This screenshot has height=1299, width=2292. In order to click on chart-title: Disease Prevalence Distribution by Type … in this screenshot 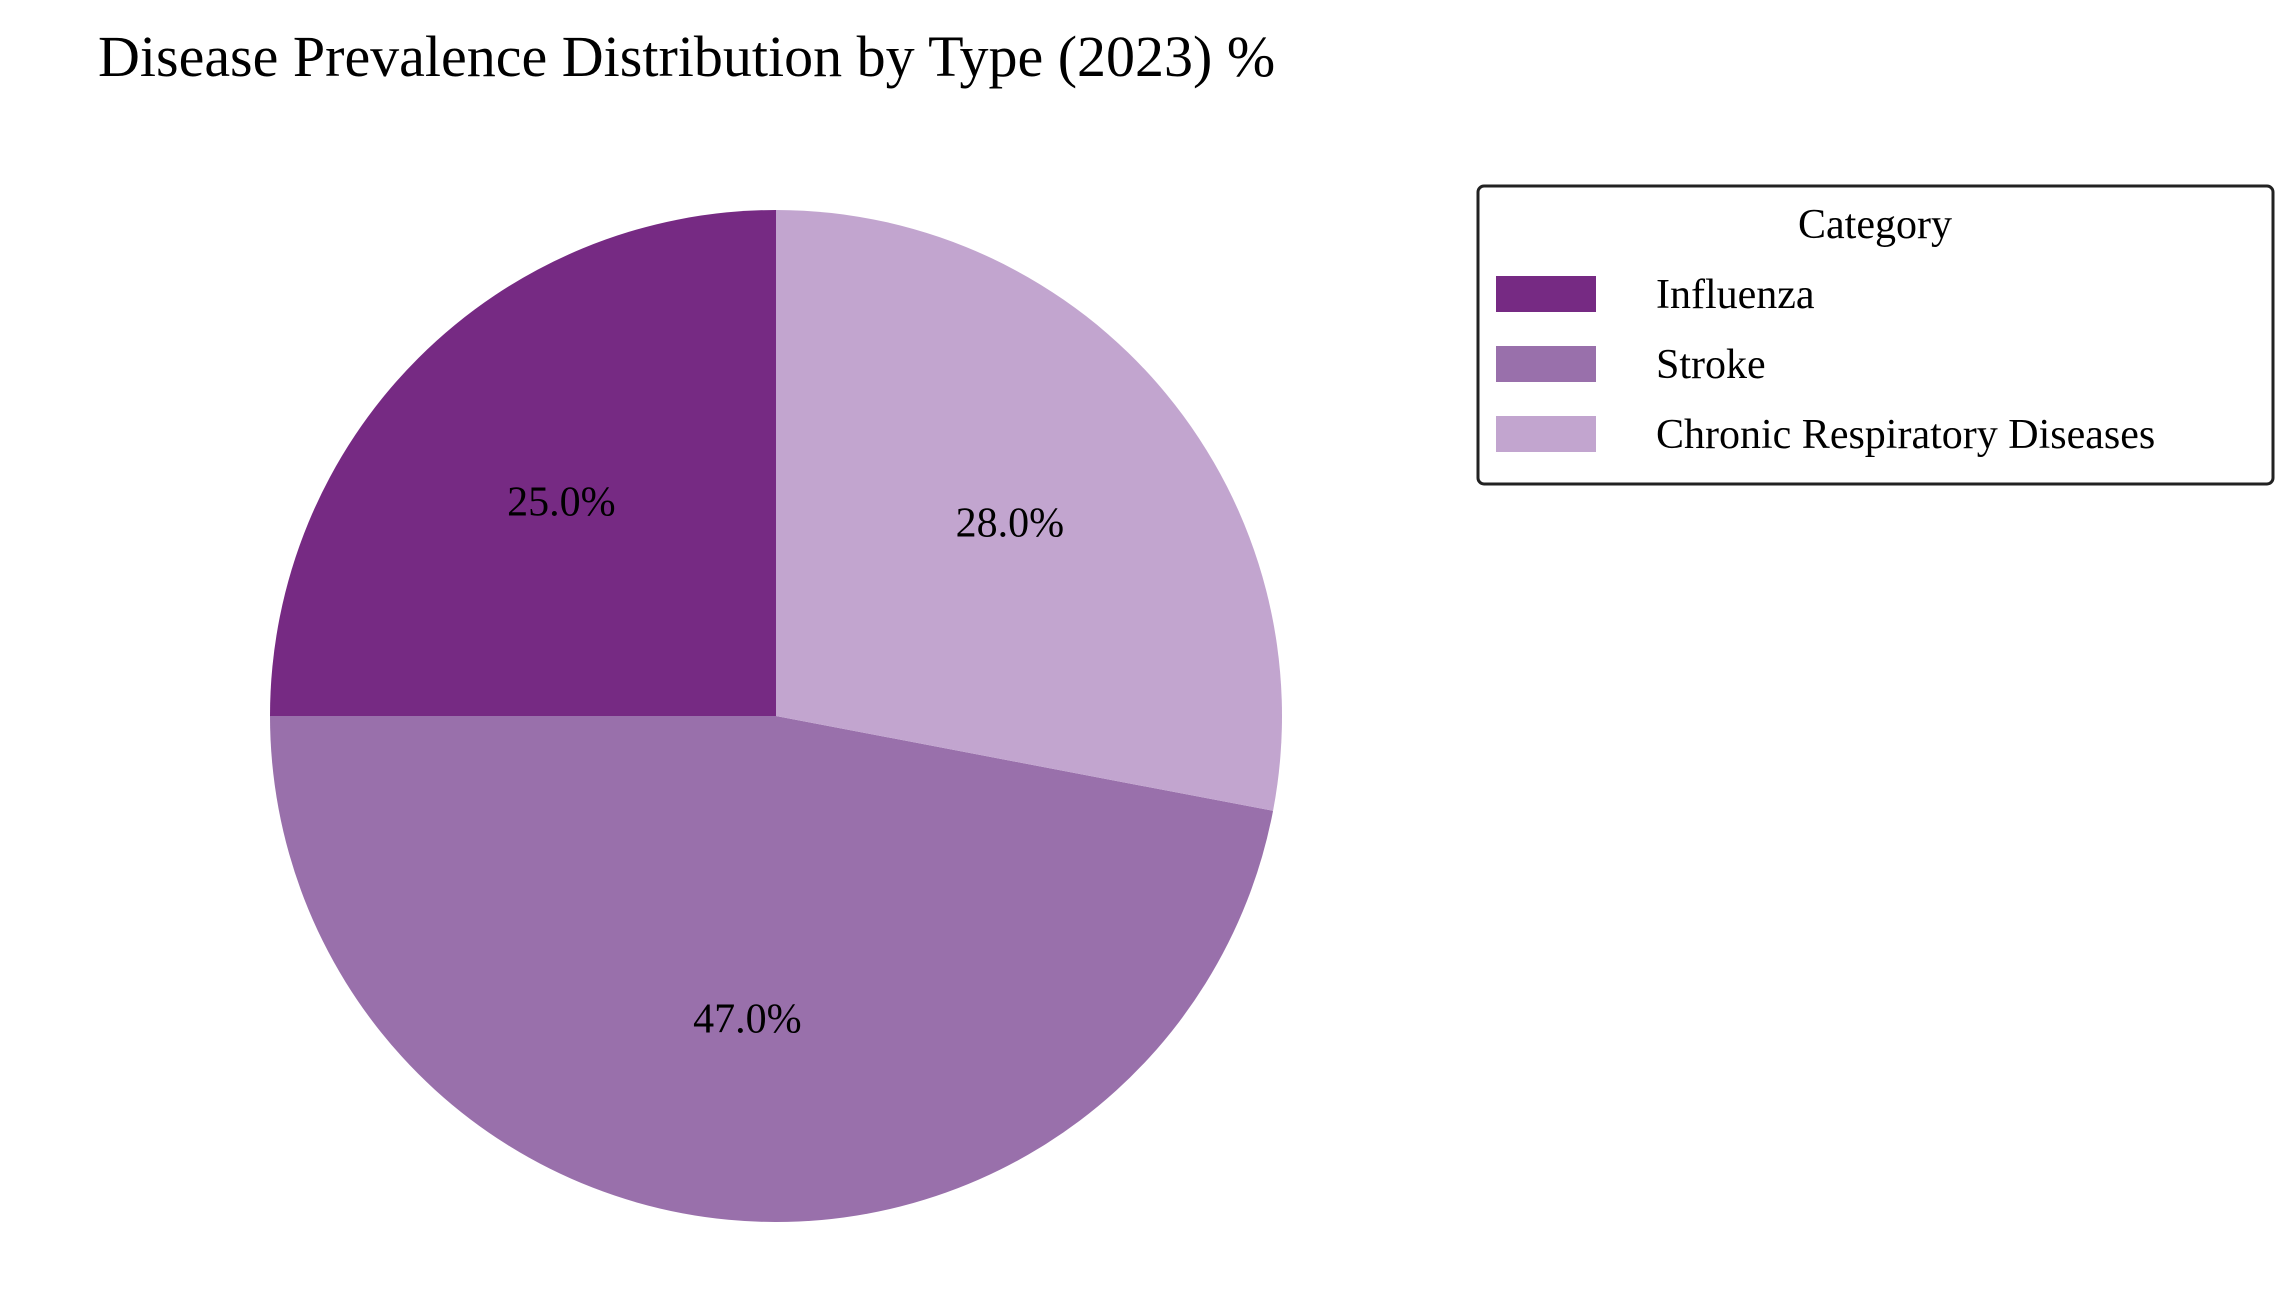, I will do `click(686, 56)`.